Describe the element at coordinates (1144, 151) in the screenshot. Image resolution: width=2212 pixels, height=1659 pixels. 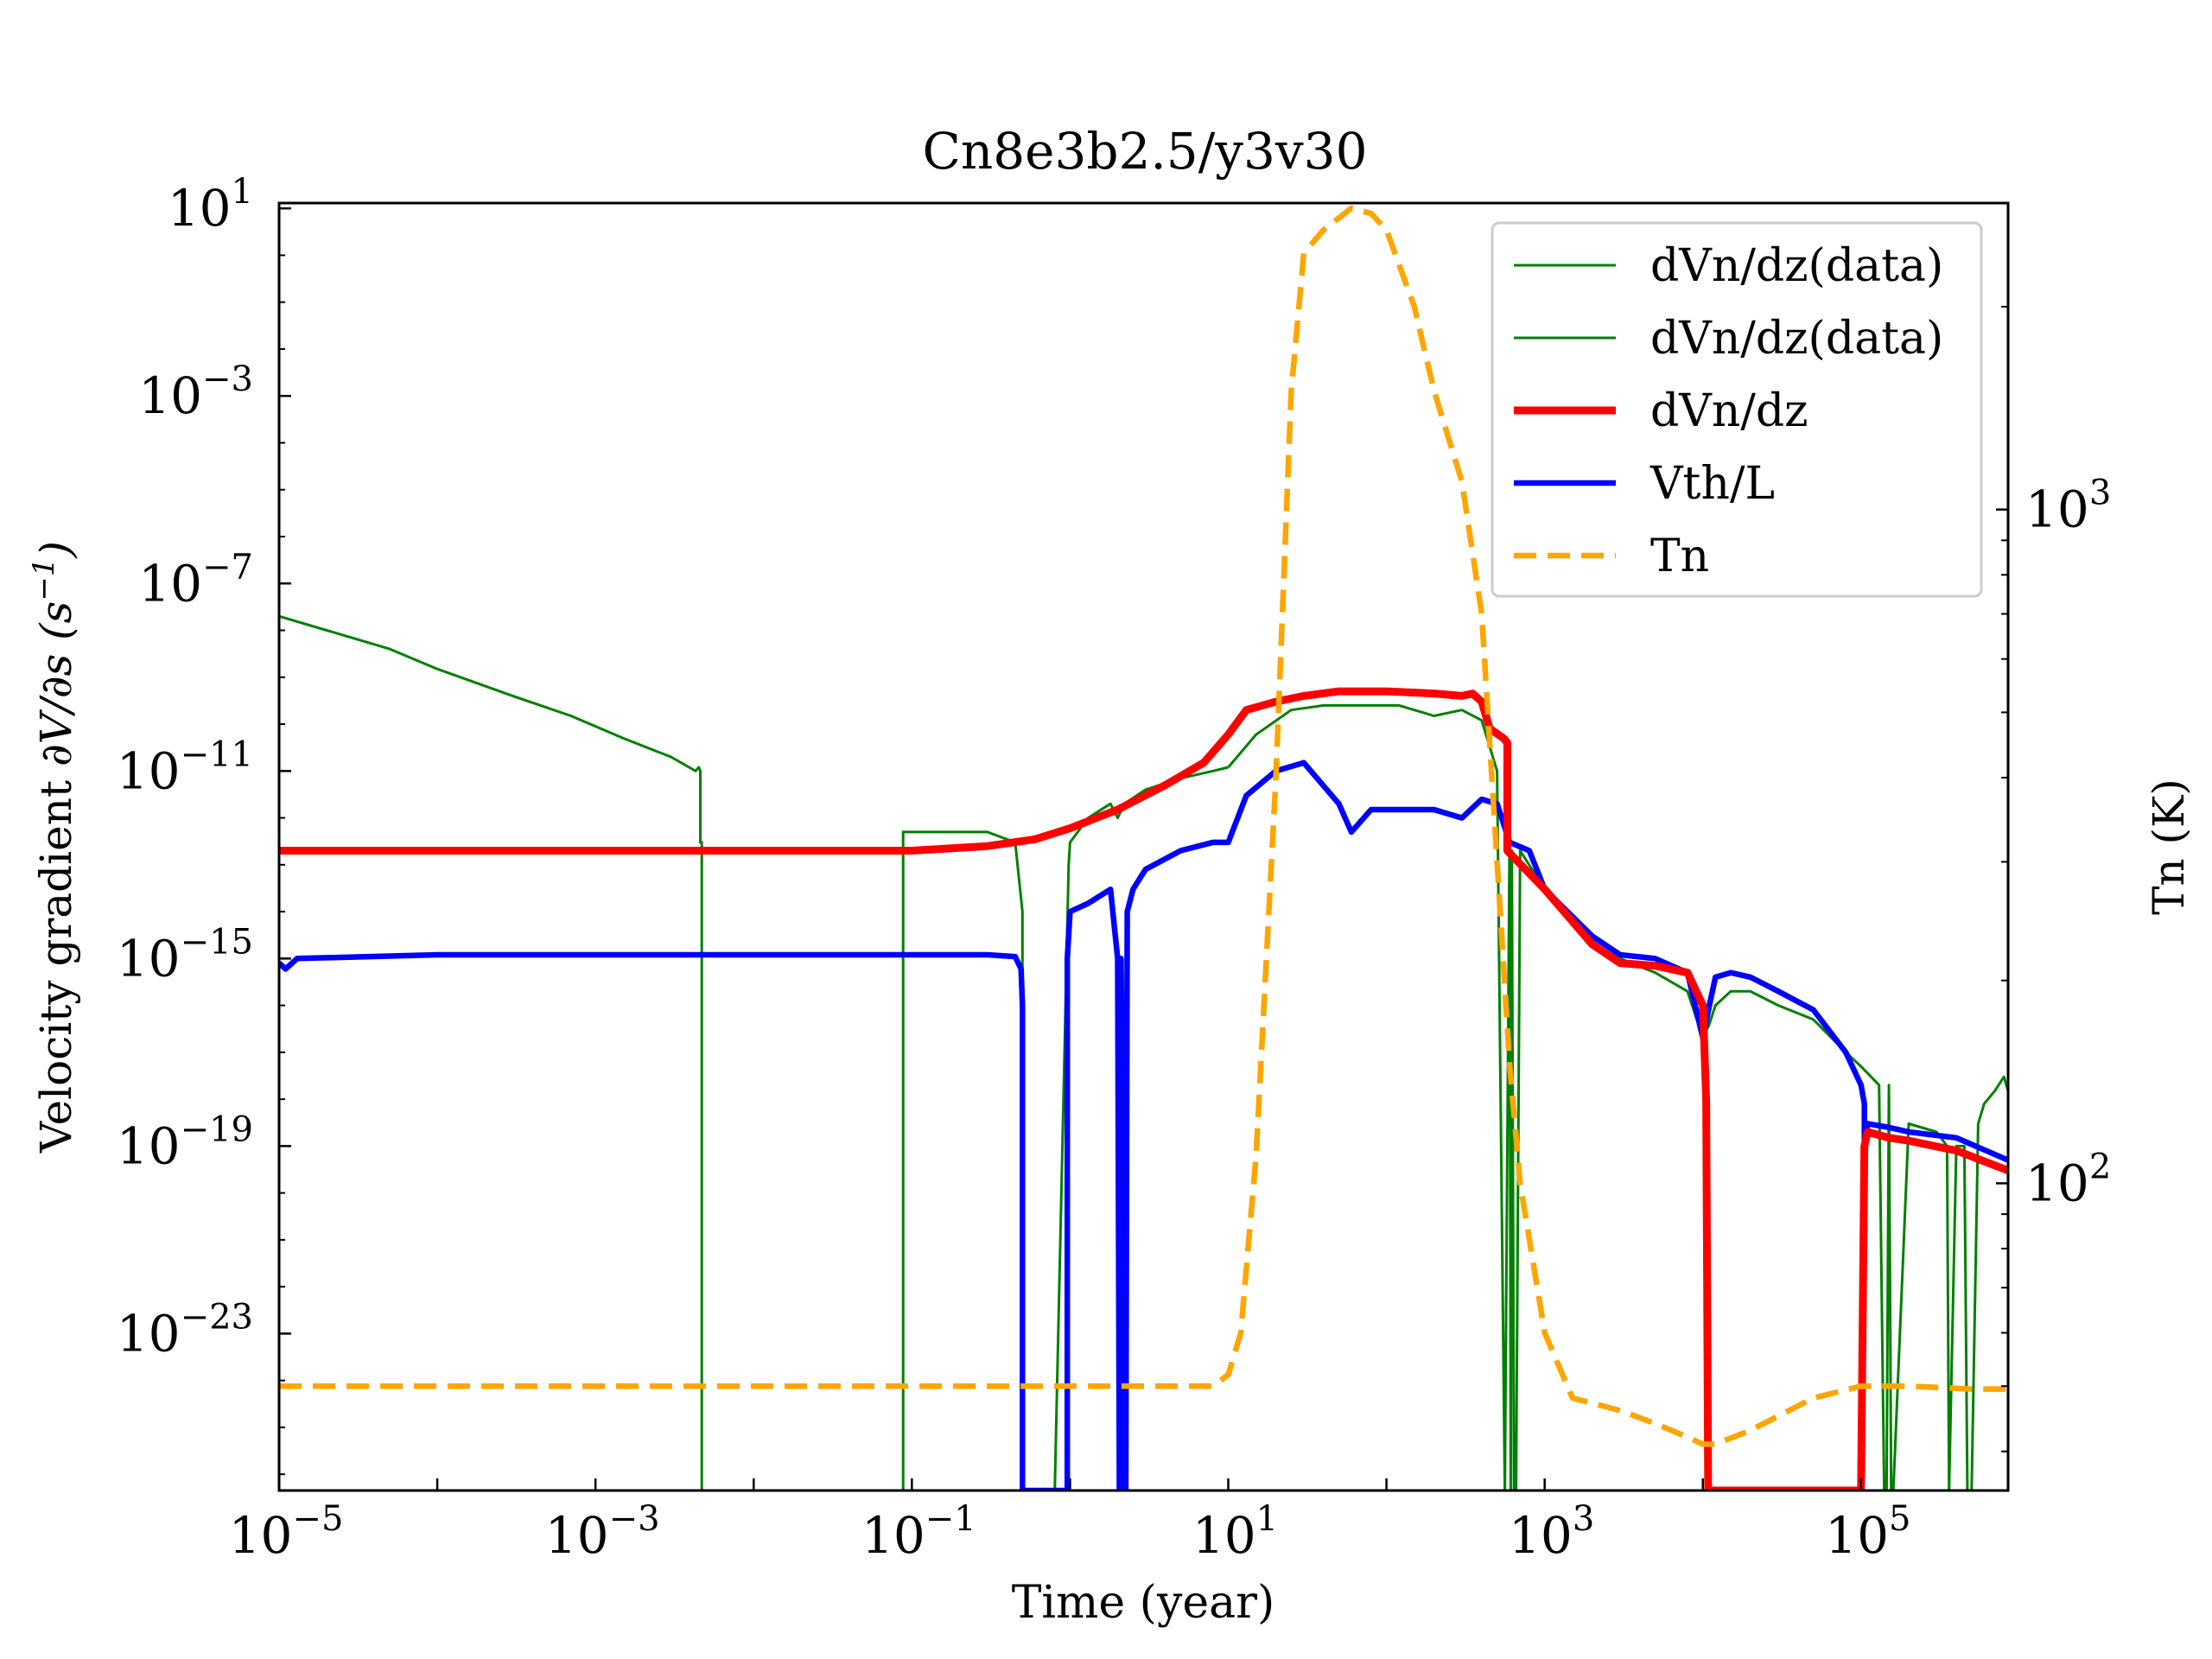
I see `chart-title: Cn8e3b2.5/y3v30` at that location.